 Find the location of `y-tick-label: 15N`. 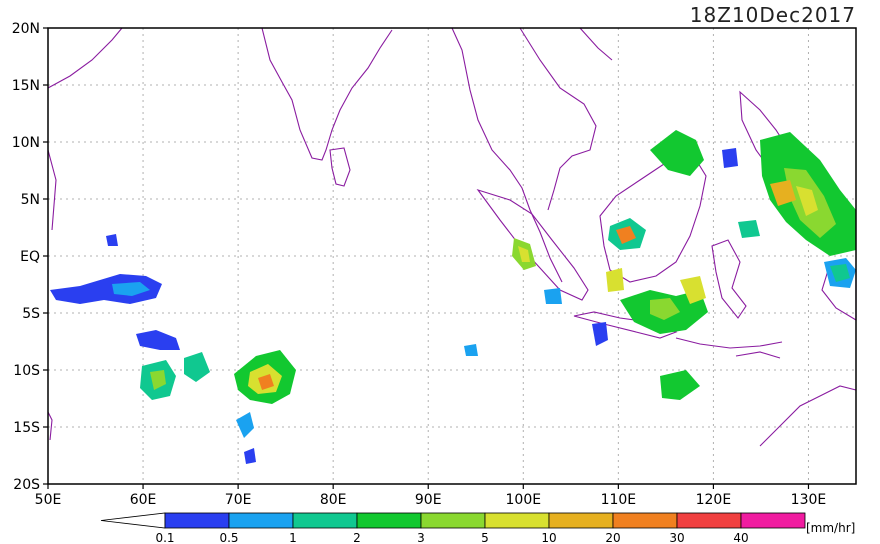

y-tick-label: 15N is located at coordinates (26, 86).